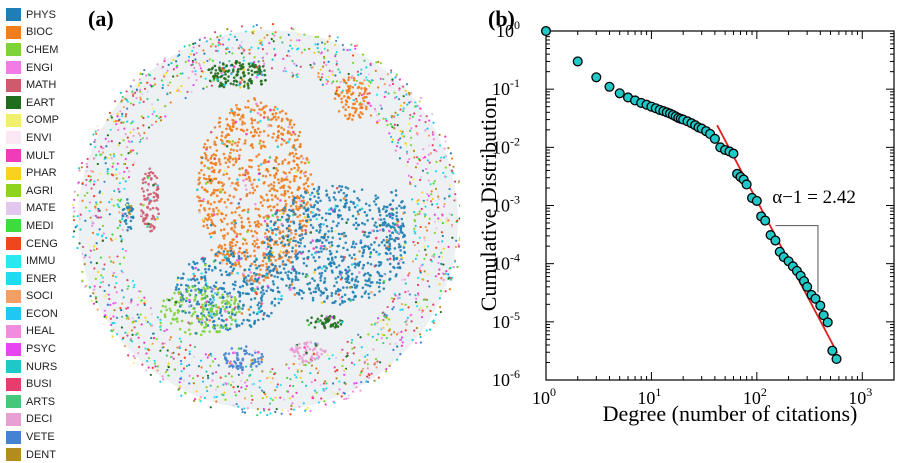  Describe the element at coordinates (40, 103) in the screenshot. I see `legend-label: EART` at that location.